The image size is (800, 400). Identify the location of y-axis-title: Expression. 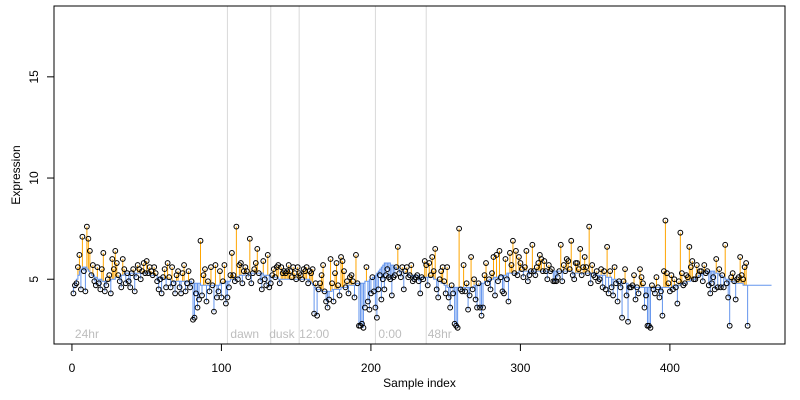
(16, 174).